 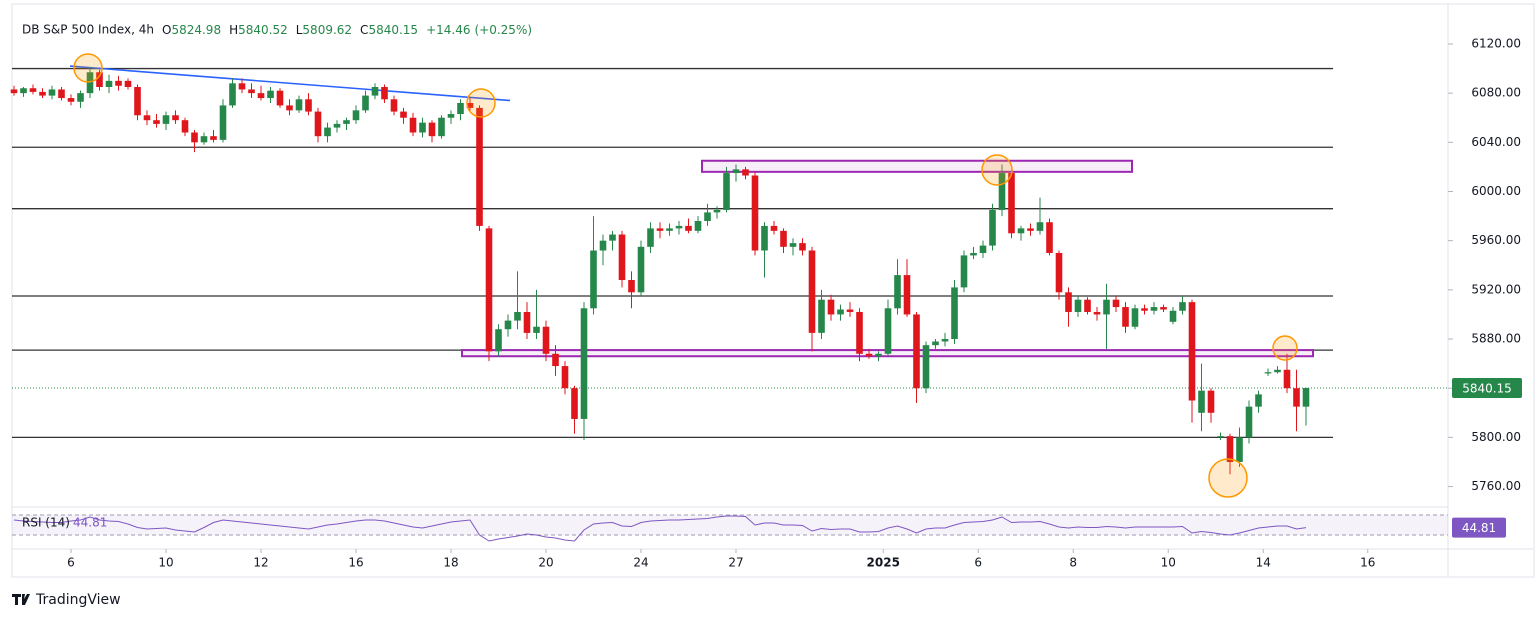 What do you see at coordinates (1487, 389) in the screenshot?
I see `last-price-label: 5840.15` at bounding box center [1487, 389].